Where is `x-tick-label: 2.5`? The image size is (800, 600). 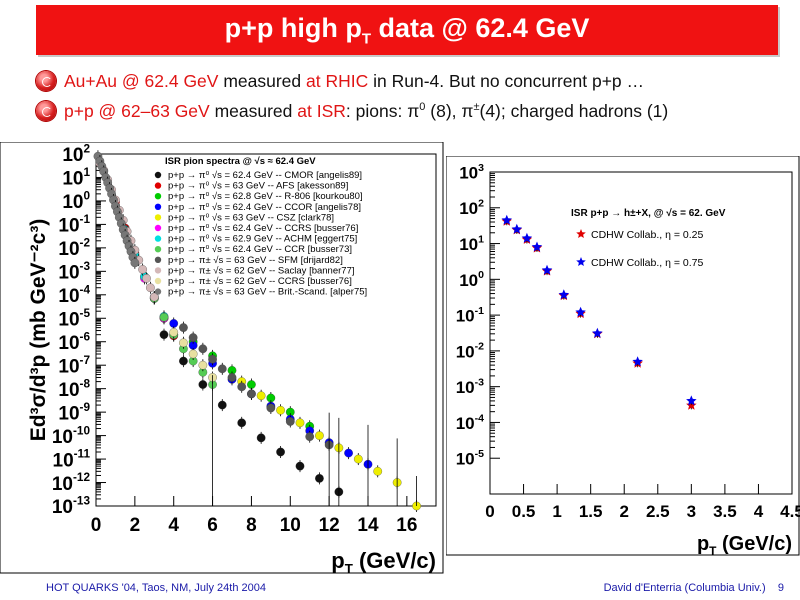 x-tick-label: 2.5 is located at coordinates (658, 511).